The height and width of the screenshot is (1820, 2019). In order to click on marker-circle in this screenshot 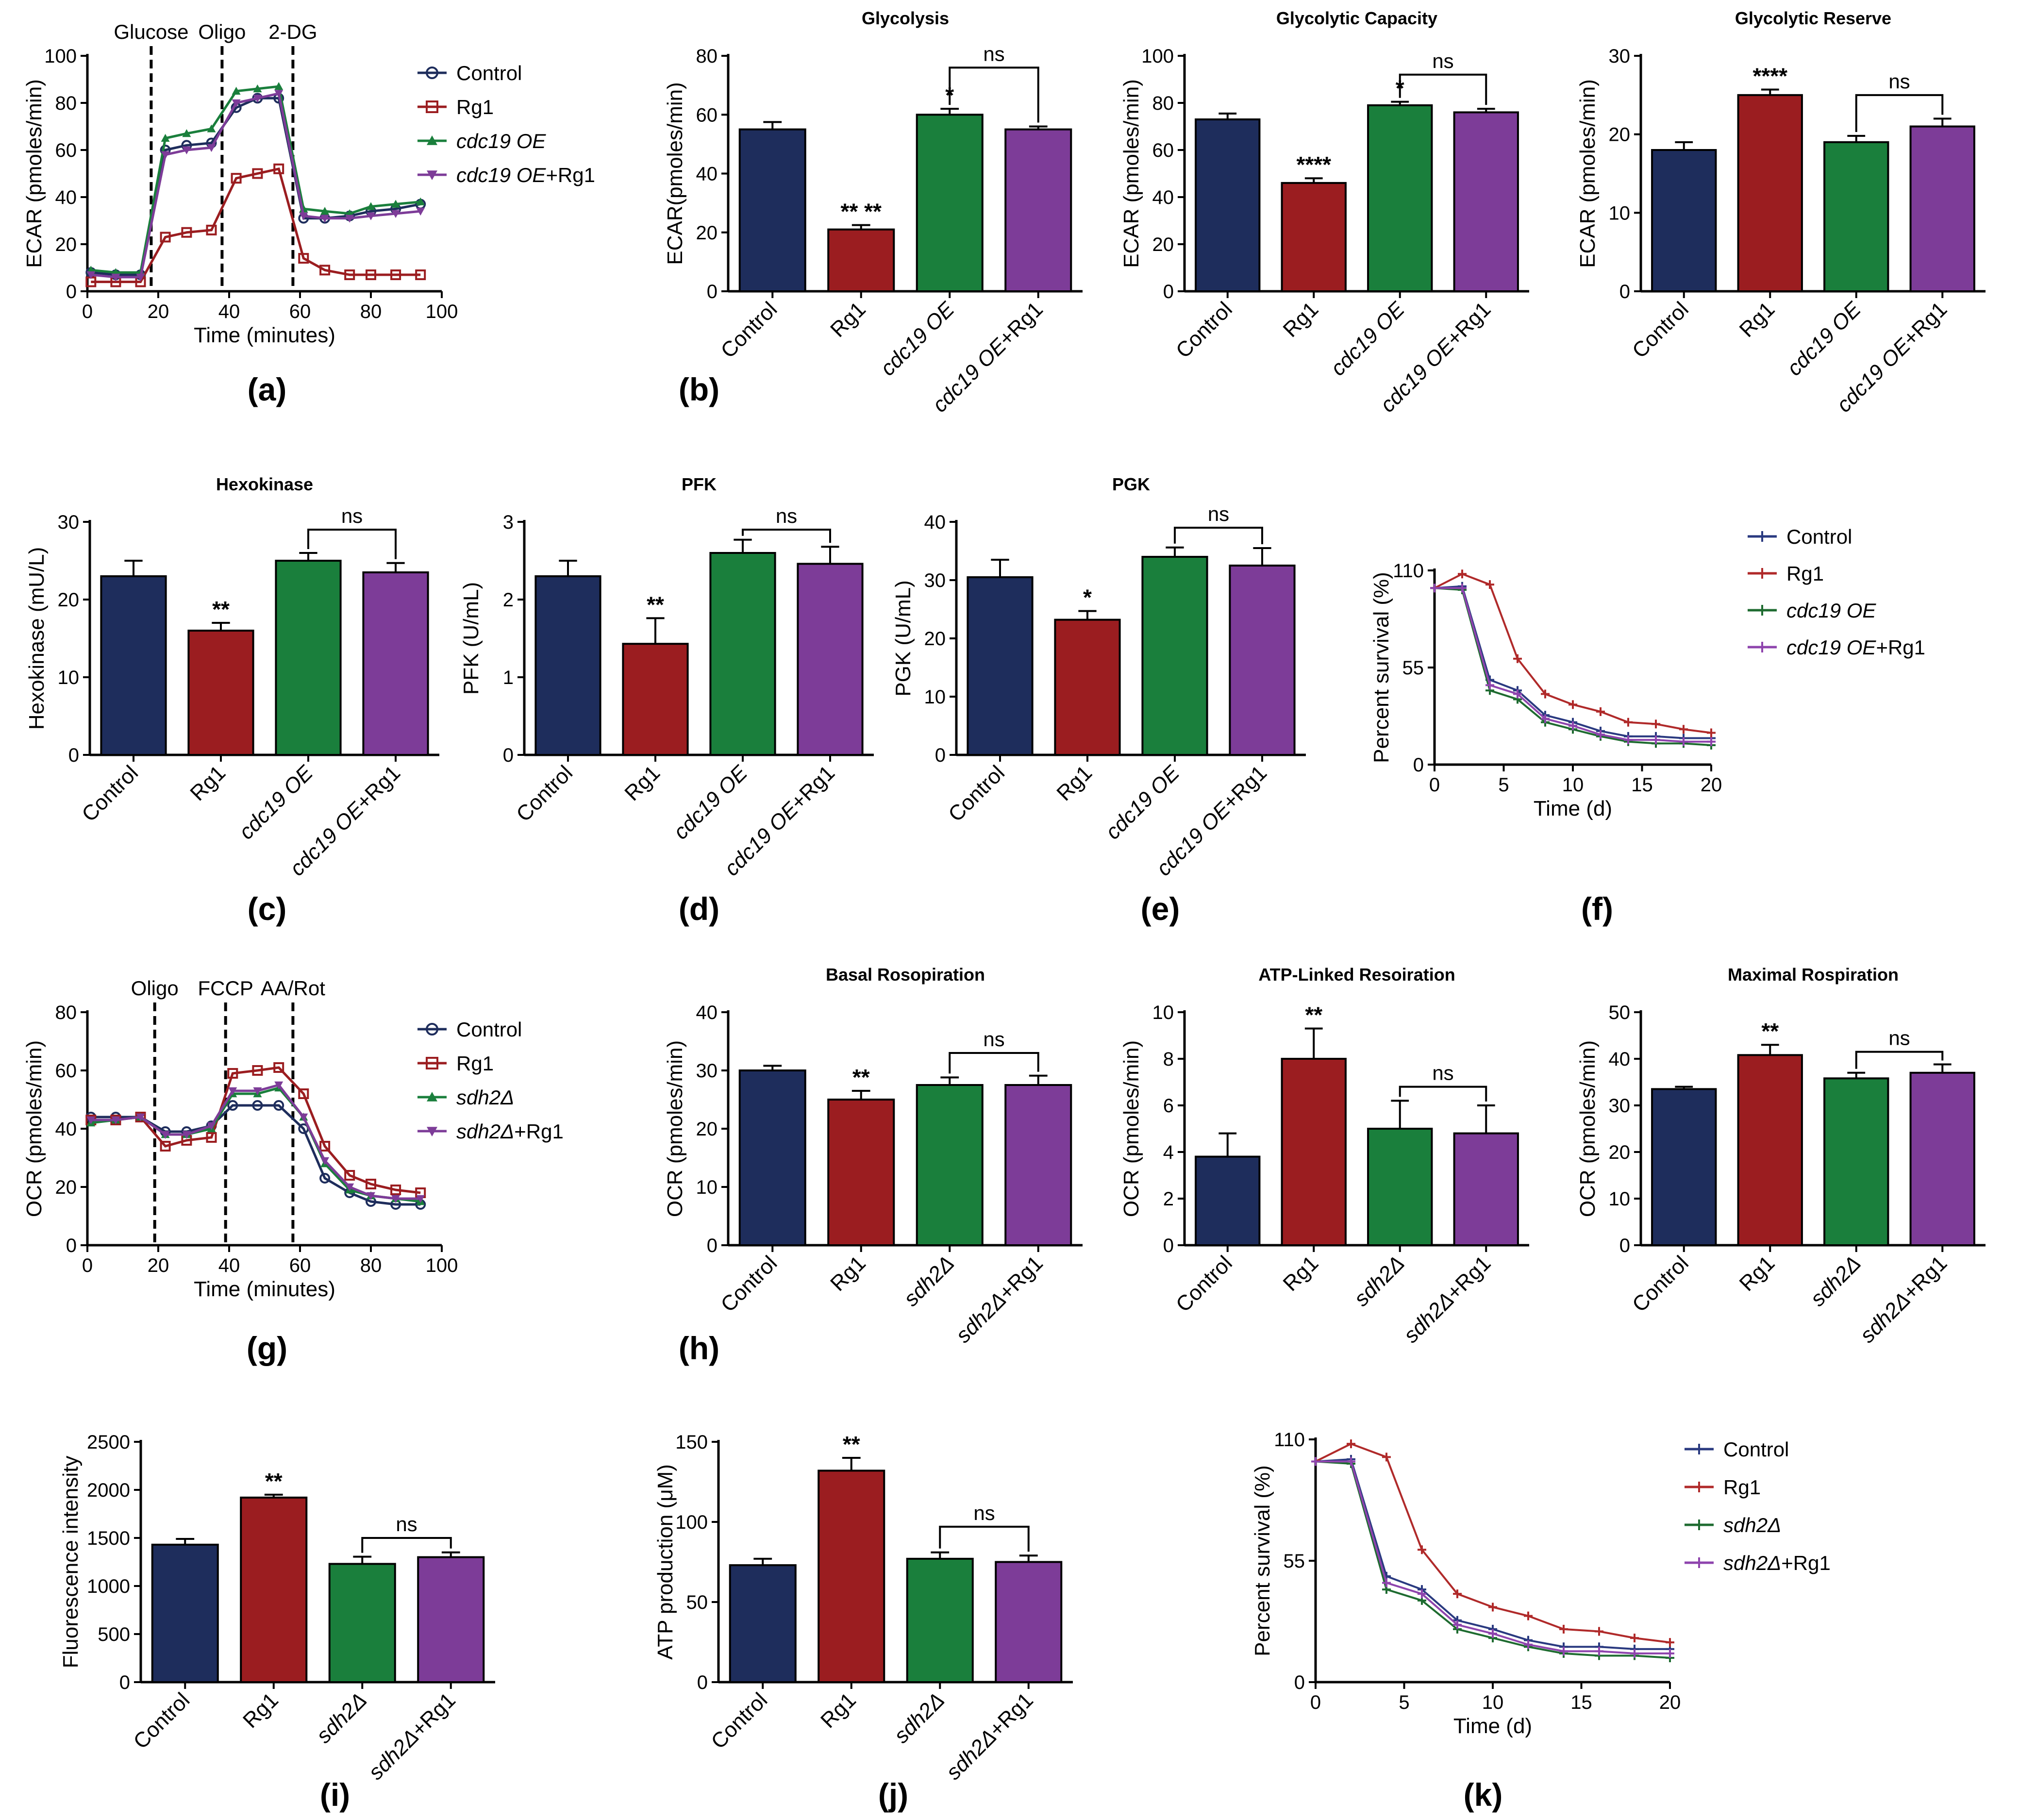, I will do `click(232, 1105)`.